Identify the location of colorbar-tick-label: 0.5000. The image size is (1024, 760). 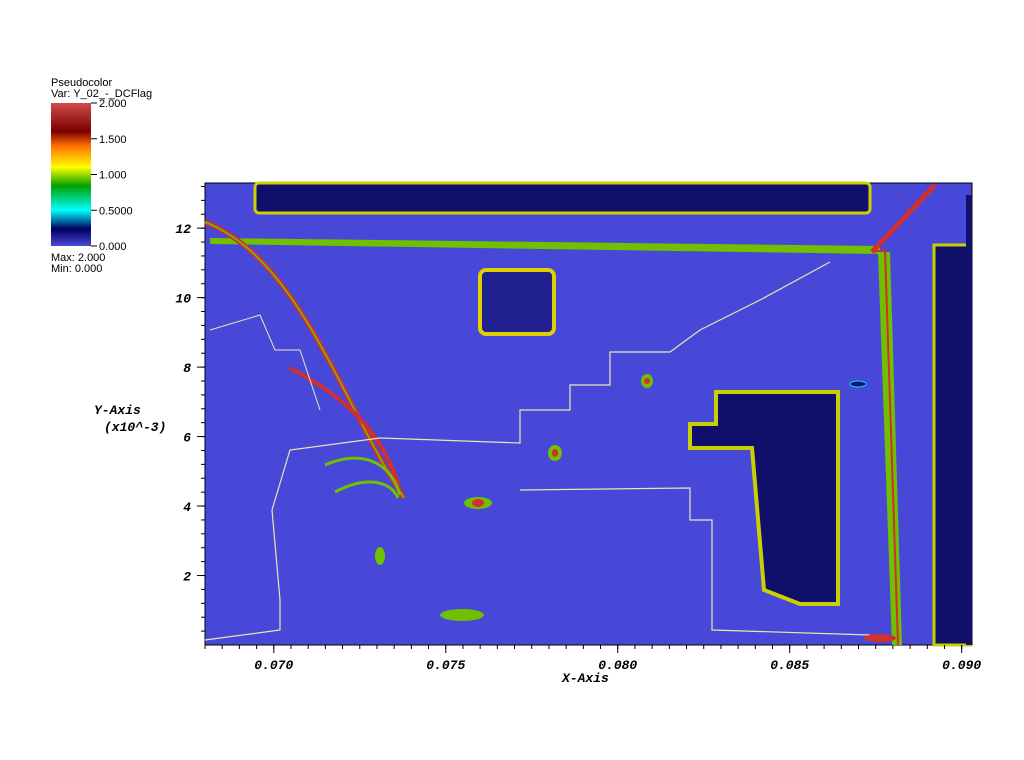
(116, 211).